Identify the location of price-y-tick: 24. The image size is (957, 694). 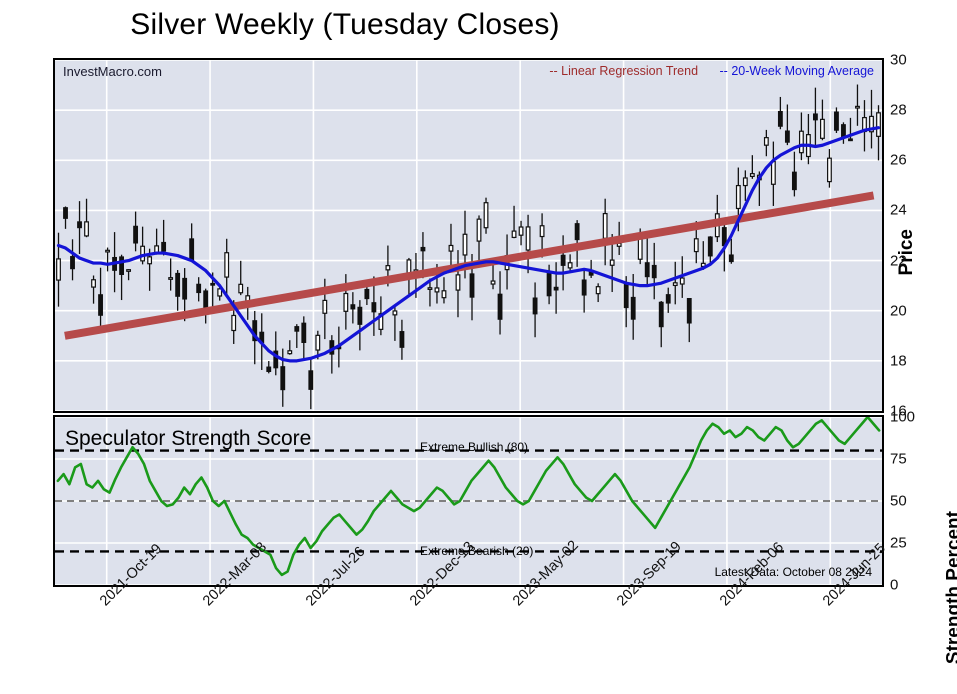
(898, 210).